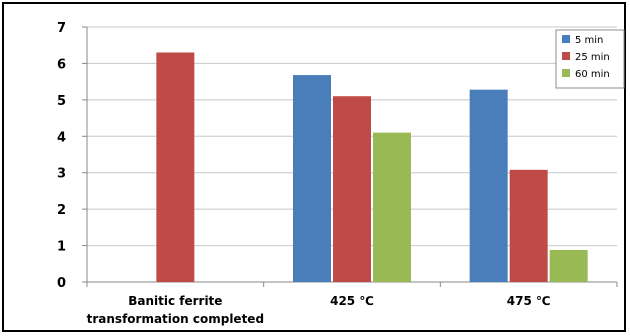 Image resolution: width=630 pixels, height=336 pixels. Describe the element at coordinates (61, 28) in the screenshot. I see `y-tick-label: 7` at that location.